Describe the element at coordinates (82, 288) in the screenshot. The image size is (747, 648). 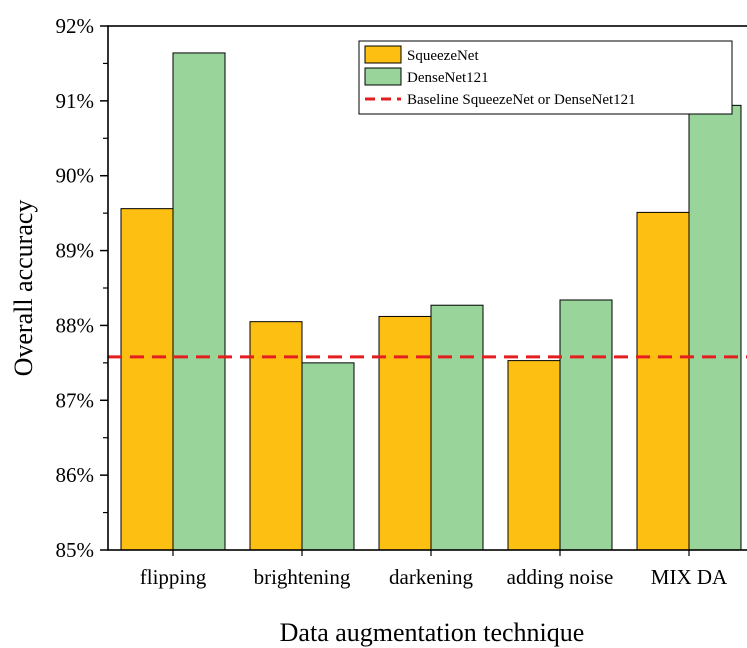
I see `y-axis: 85% 86% 87% 88% 89% 90% 91% 92%` at that location.